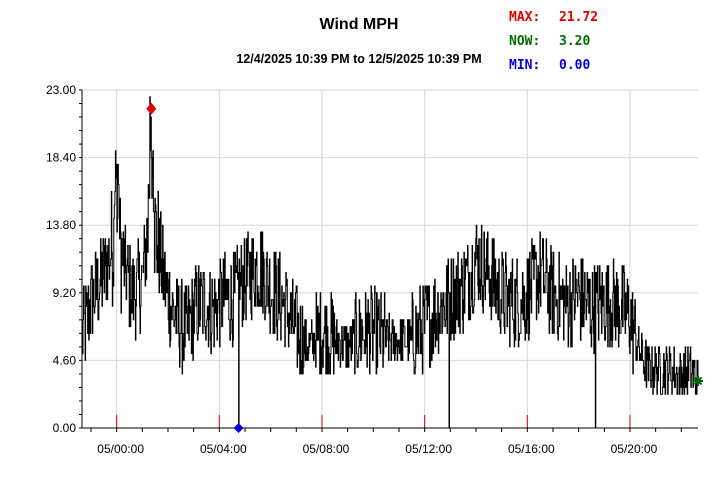  I want to click on y-tick-label: 0.00, so click(65, 428).